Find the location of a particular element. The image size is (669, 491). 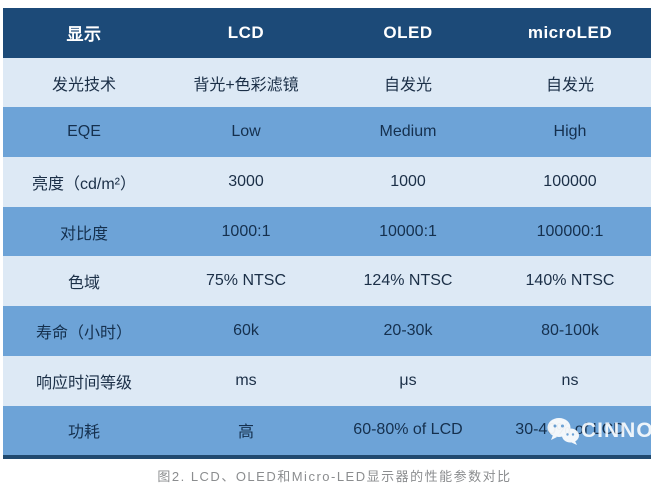

figure-caption: 图2. LCD、OLED和Micro-LED显示器的性能参数对比 is located at coordinates (334, 476).